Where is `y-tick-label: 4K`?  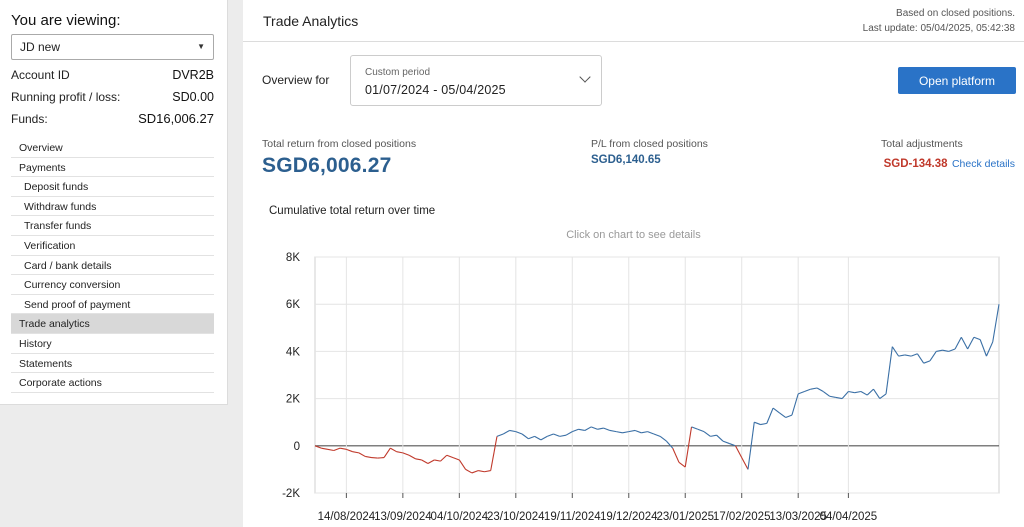
y-tick-label: 4K is located at coordinates (293, 352).